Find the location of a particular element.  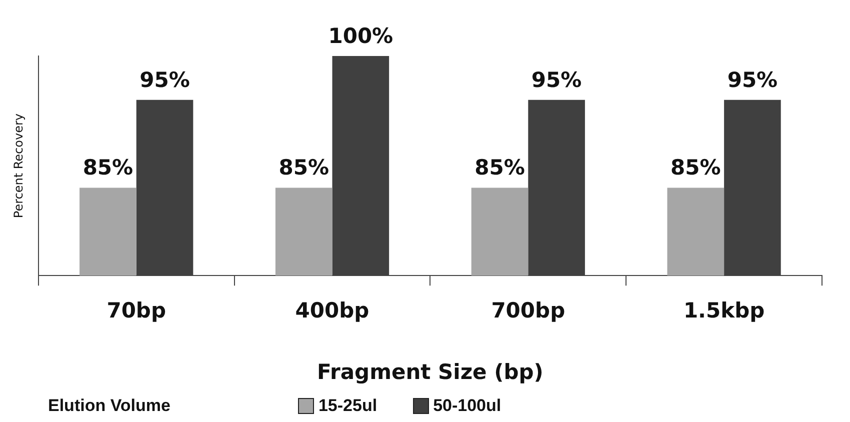

x-tick-label: 1.5kbp is located at coordinates (724, 310).